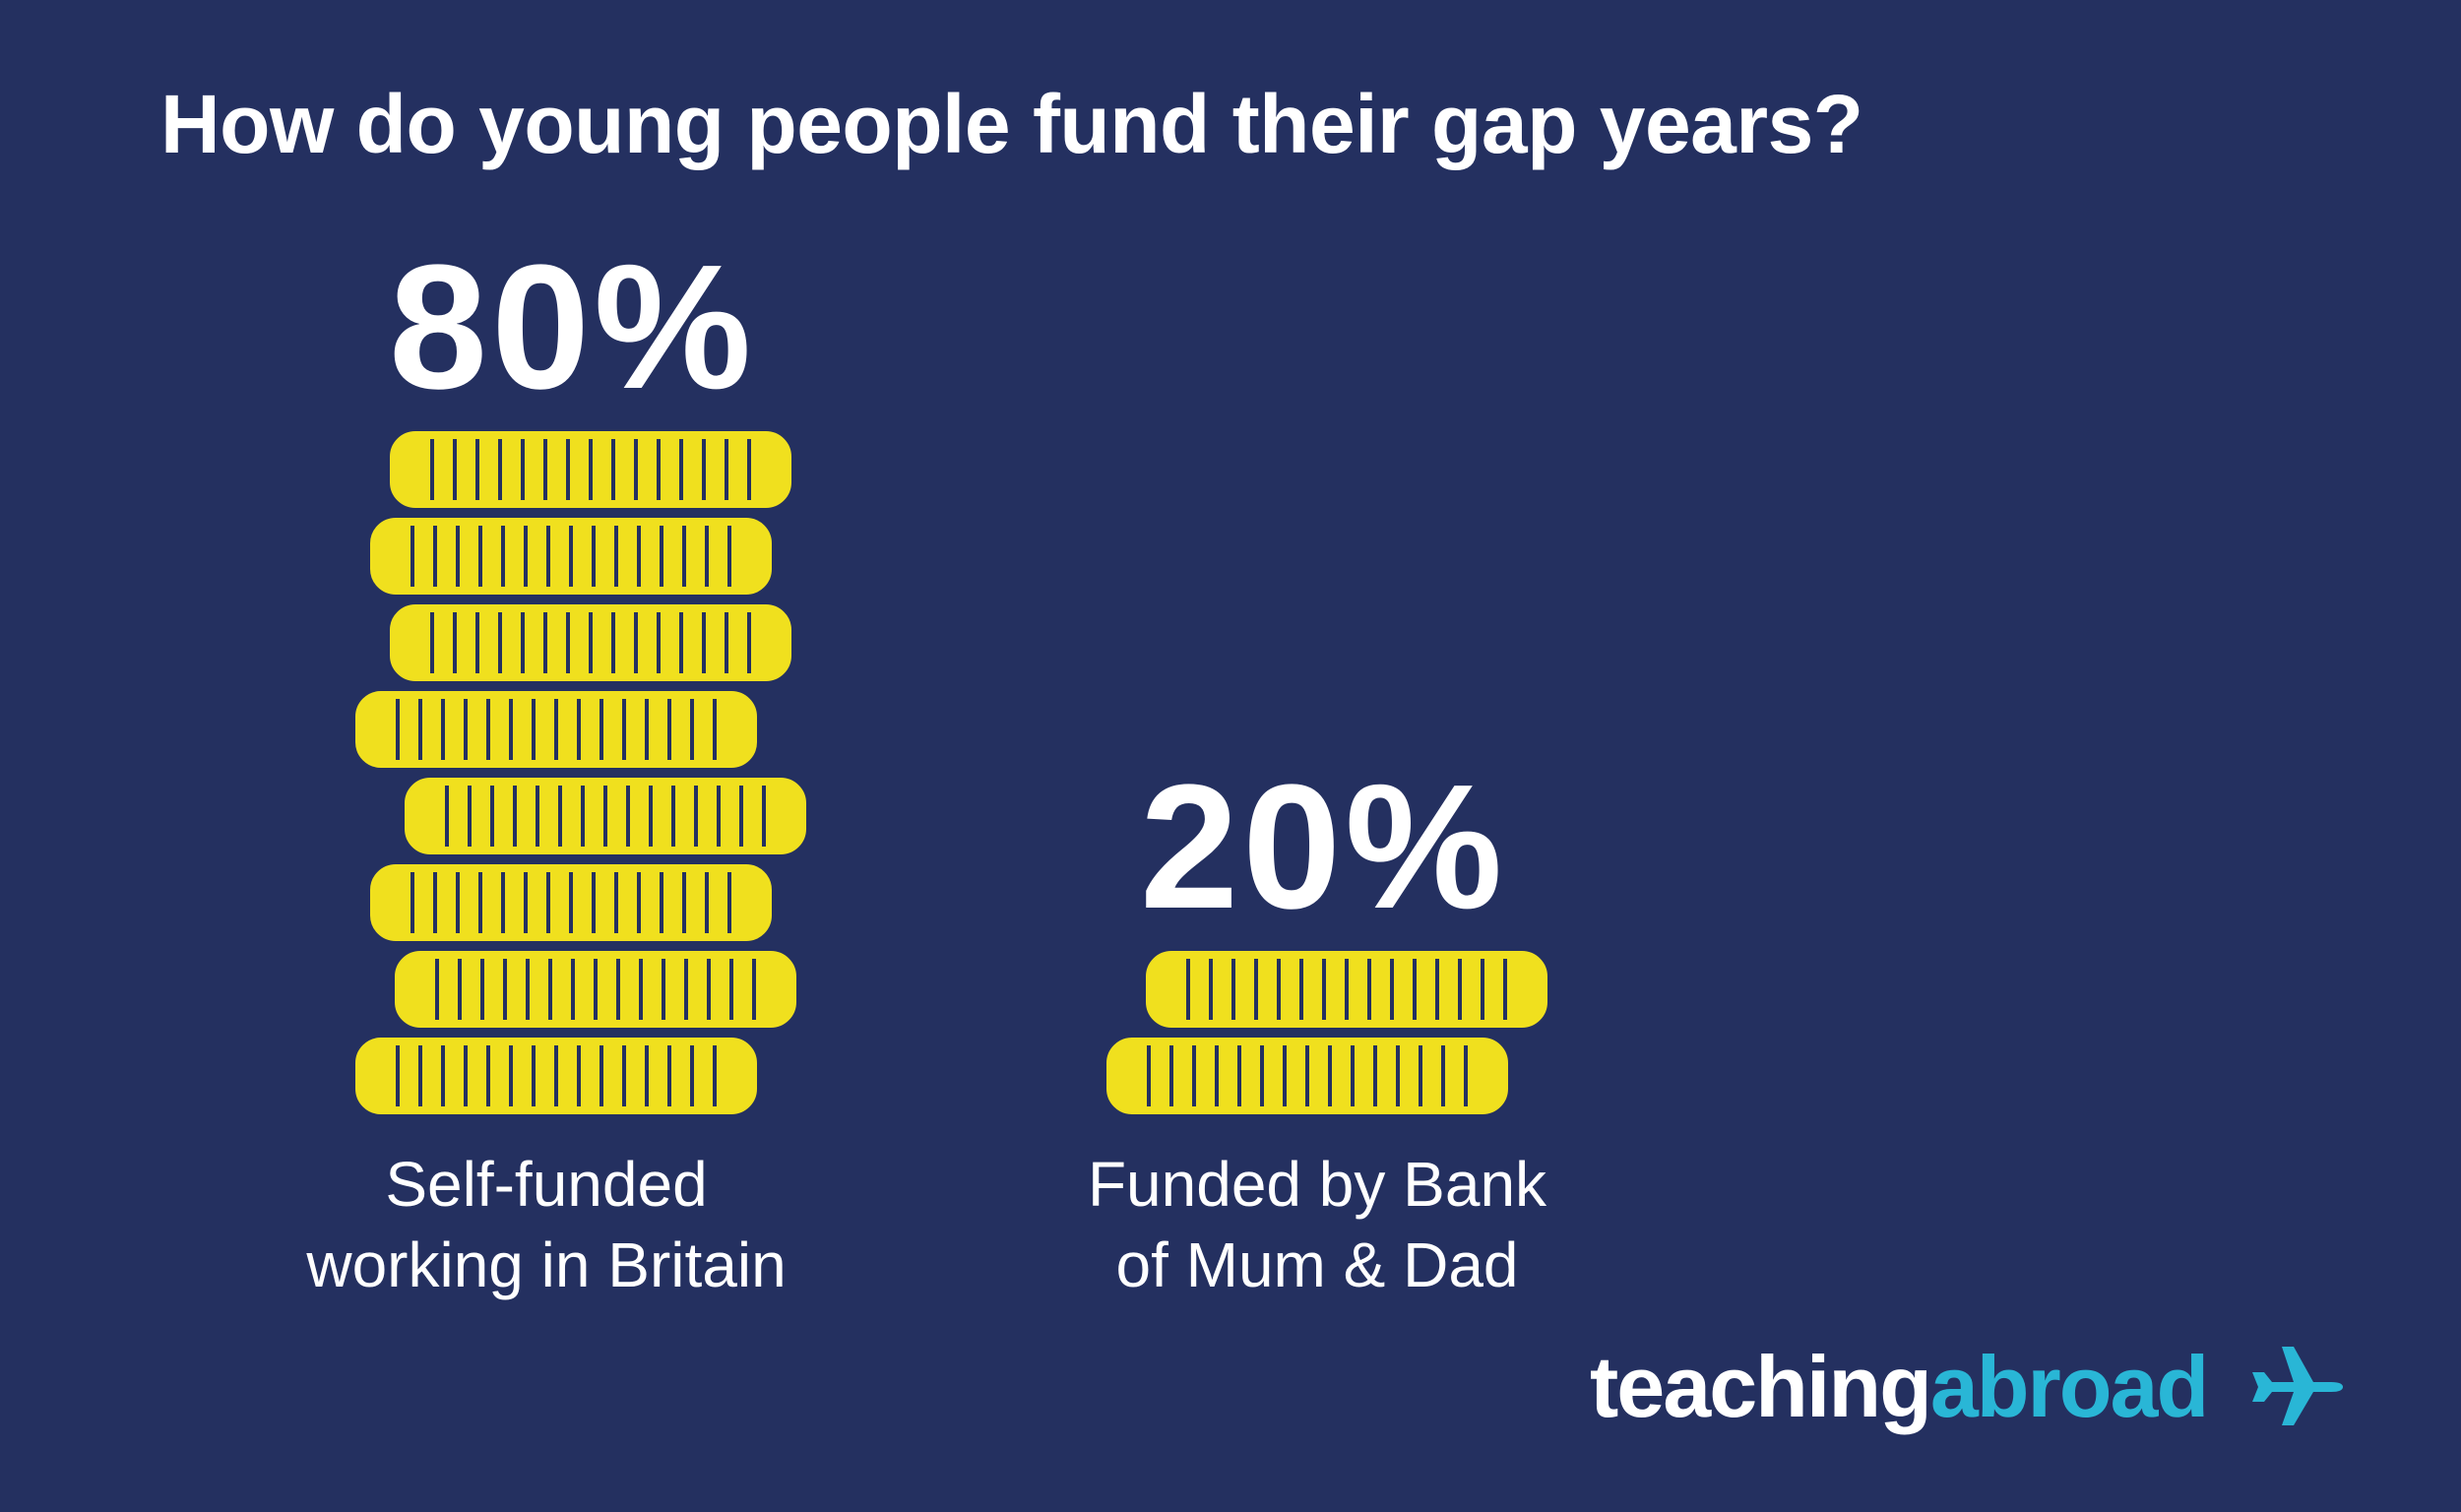  Describe the element at coordinates (546, 1264) in the screenshot. I see `category-label-line: working in Britain` at that location.